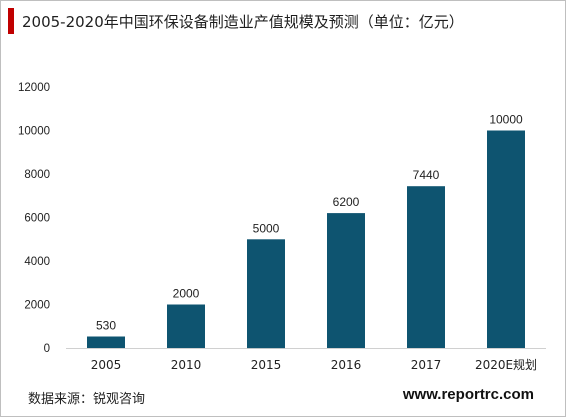 The height and width of the screenshot is (417, 566). Describe the element at coordinates (11, 21) in the screenshot. I see `title-accent-bar` at that location.